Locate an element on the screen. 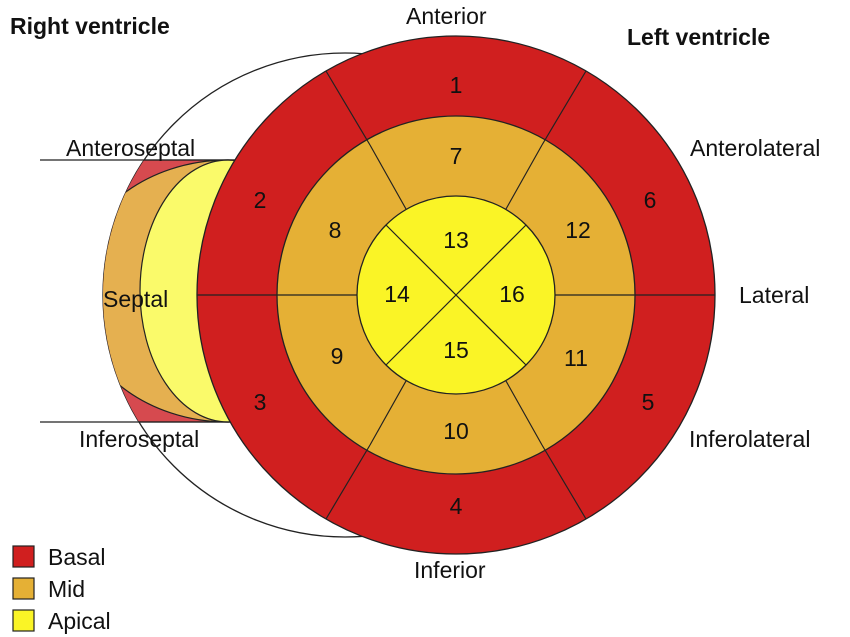 The height and width of the screenshot is (637, 850). legend-label-apical: Apical is located at coordinates (79, 621).